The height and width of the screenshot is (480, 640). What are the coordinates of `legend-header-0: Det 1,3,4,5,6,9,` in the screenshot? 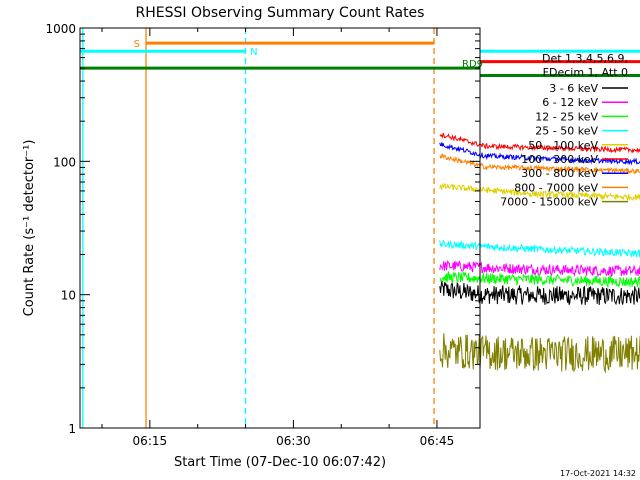 It's located at (585, 58).